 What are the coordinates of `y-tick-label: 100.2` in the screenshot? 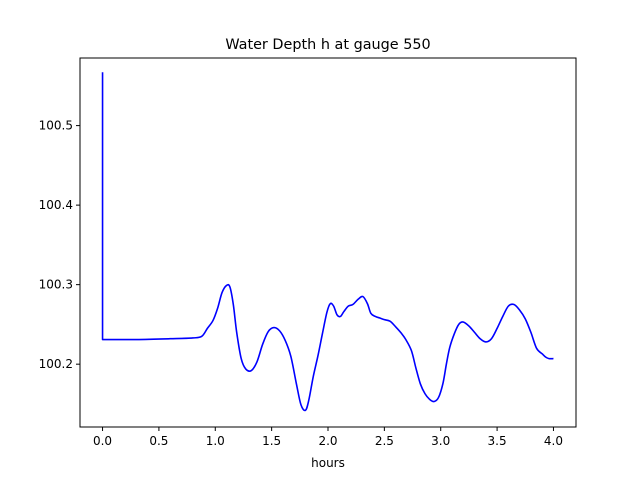 It's located at (56, 364).